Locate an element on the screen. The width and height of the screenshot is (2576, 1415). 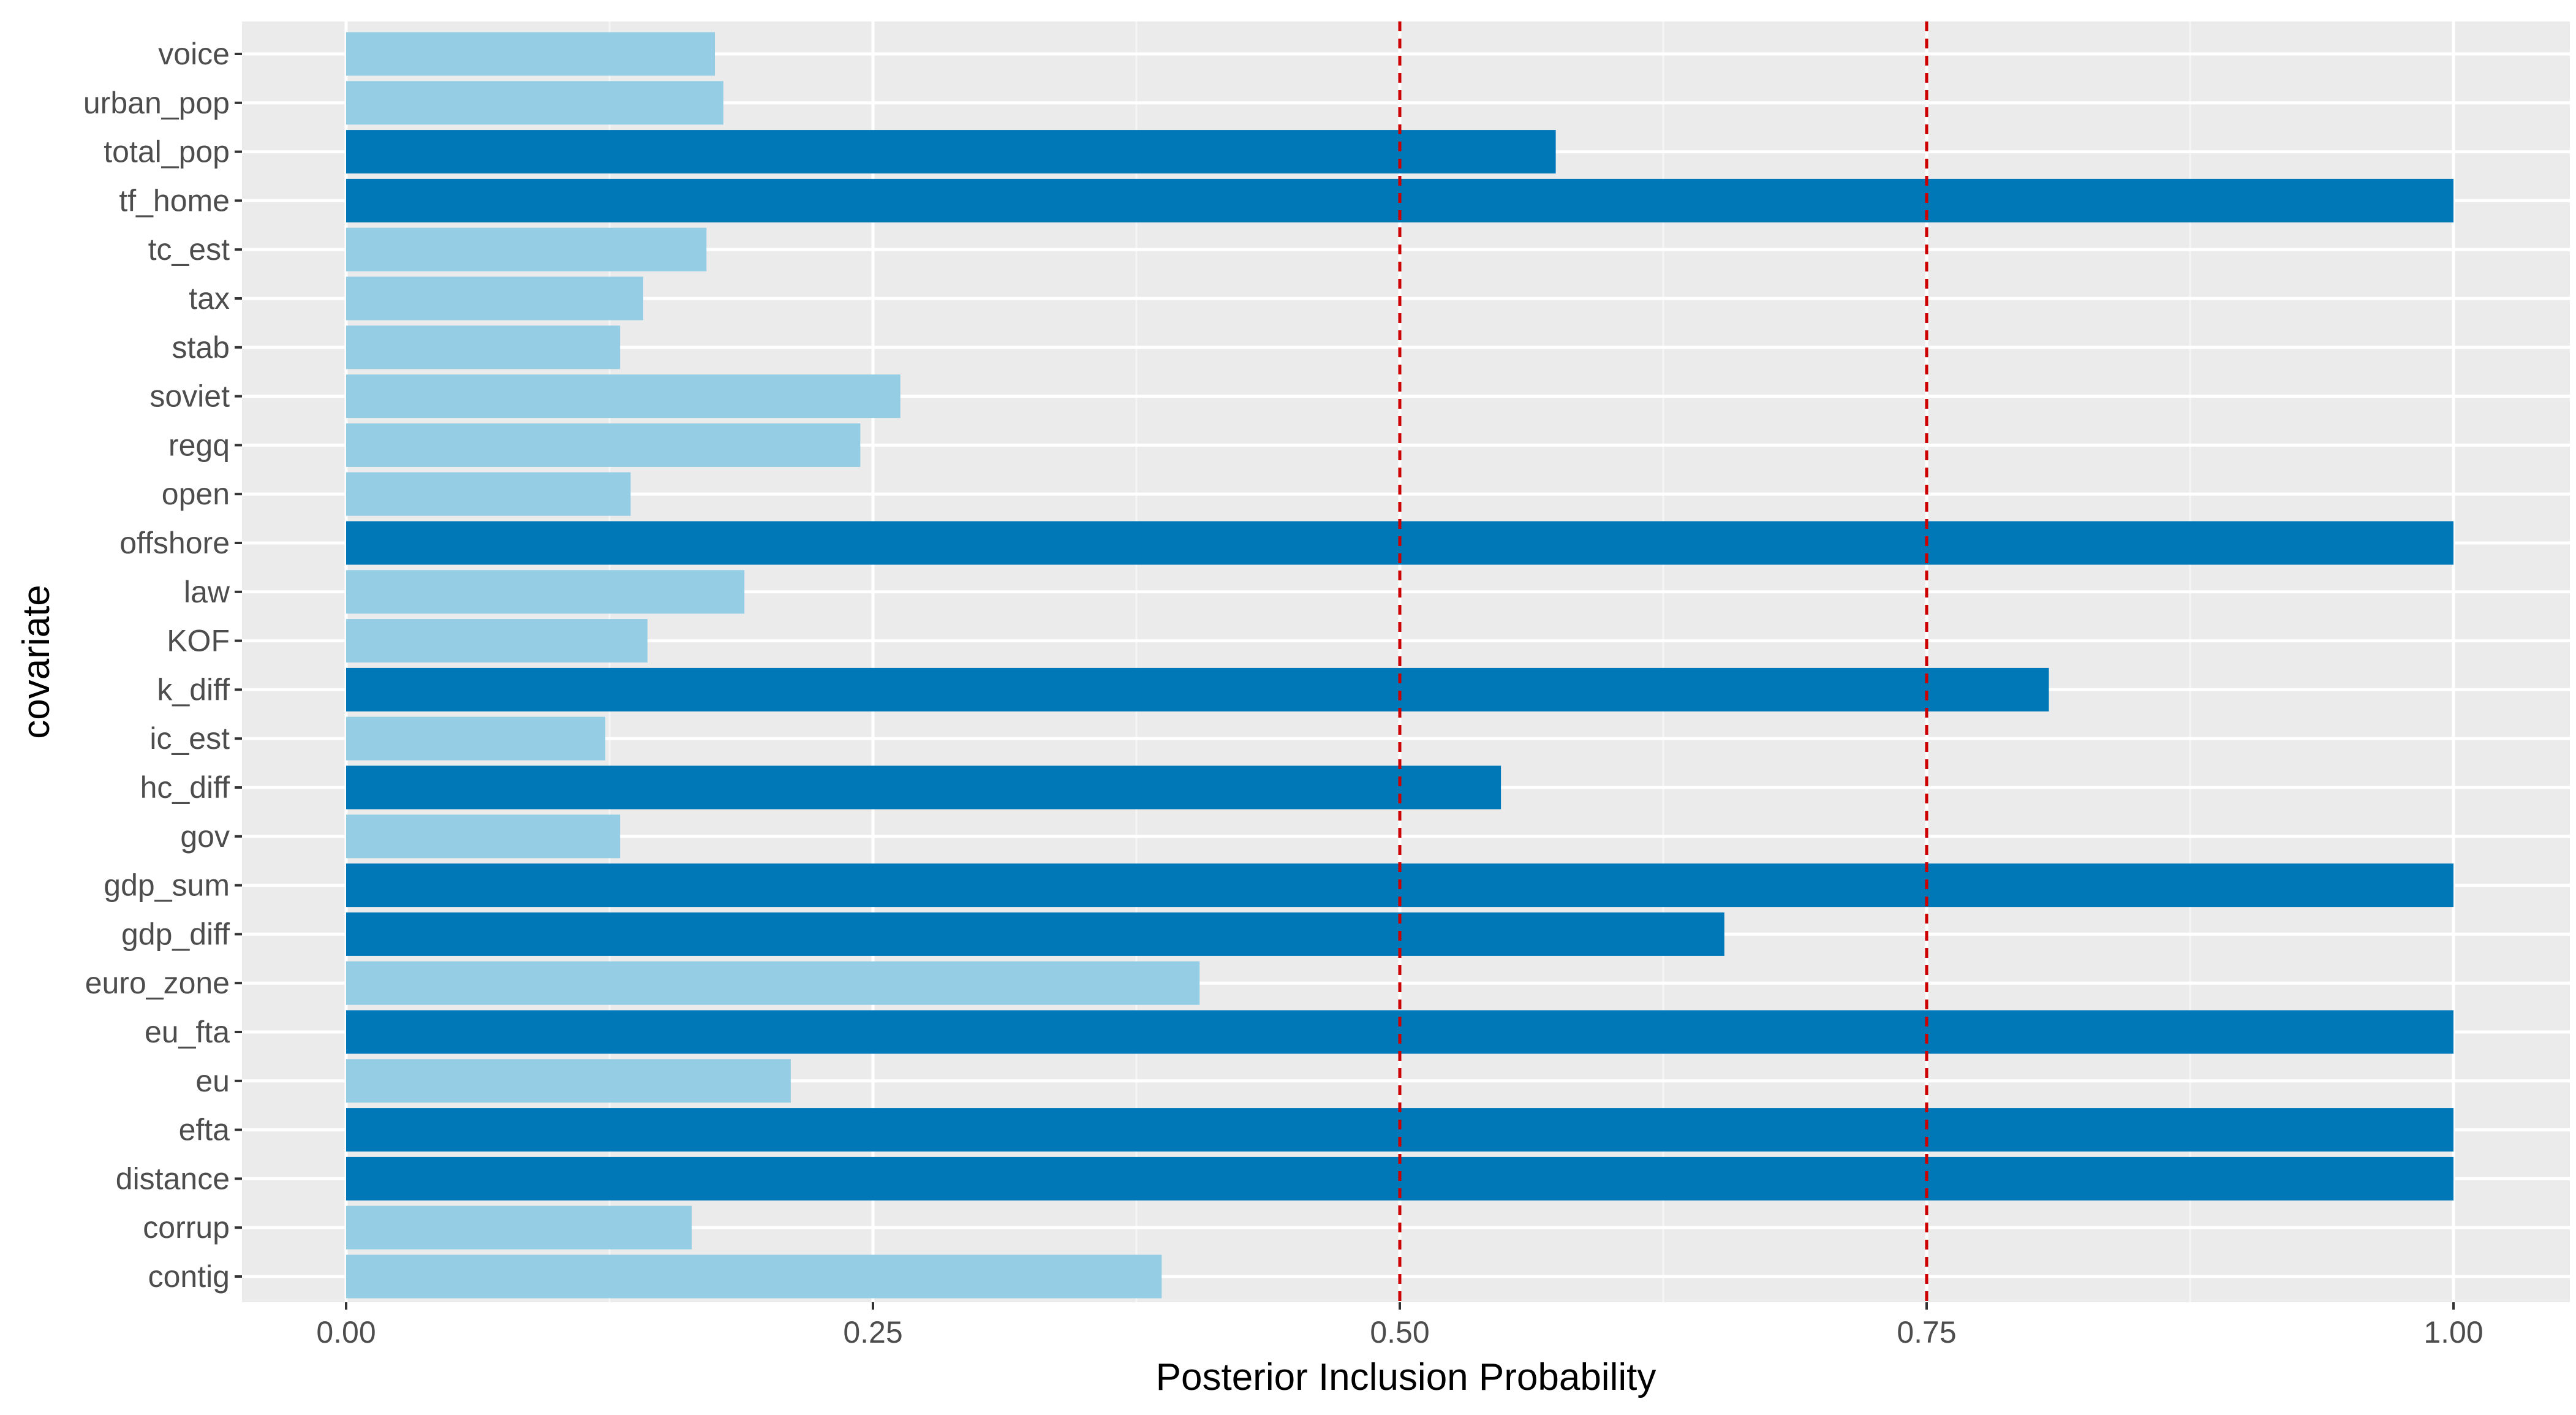
y-tick-label: efta is located at coordinates (204, 1130).